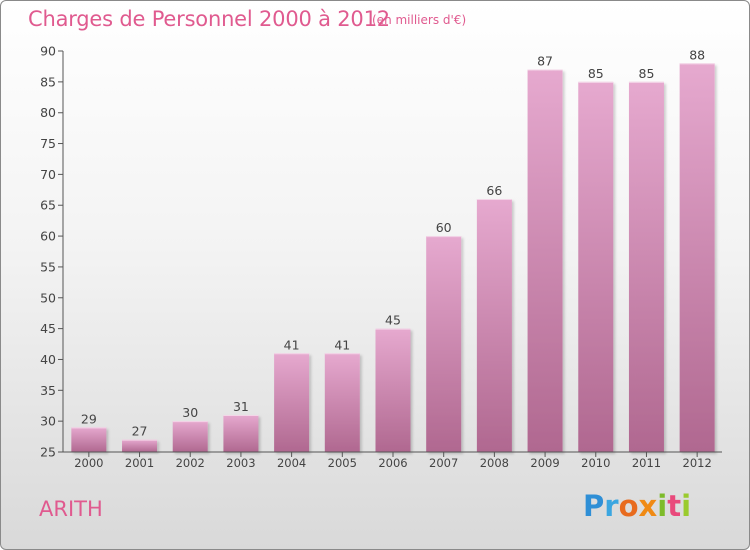  Describe the element at coordinates (393, 320) in the screenshot. I see `bar-value-label: 45` at that location.